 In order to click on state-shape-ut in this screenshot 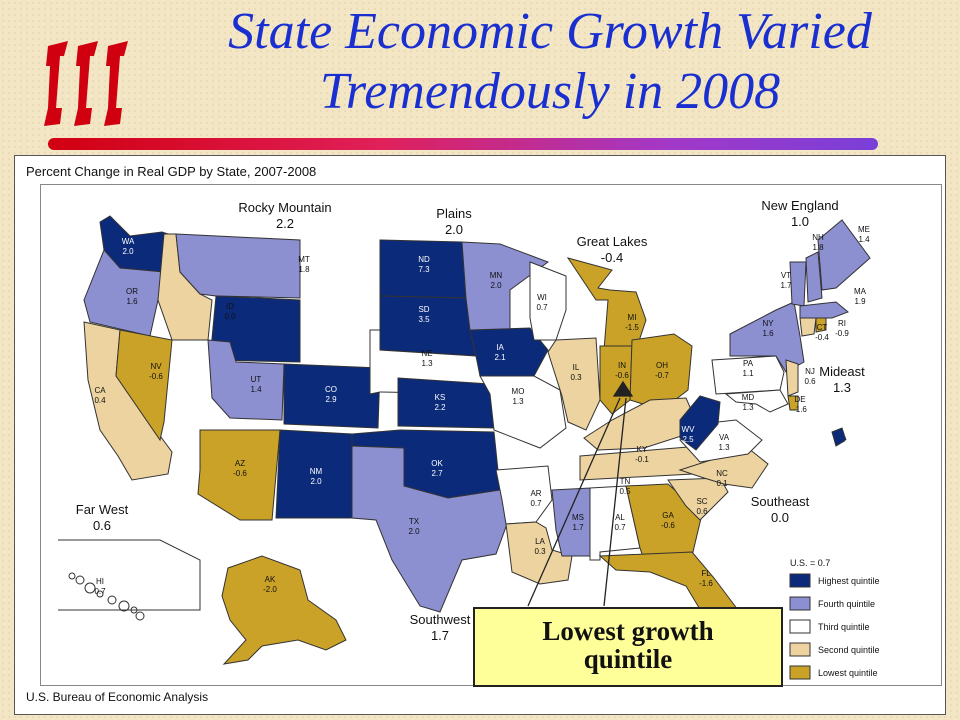, I will do `click(246, 380)`.